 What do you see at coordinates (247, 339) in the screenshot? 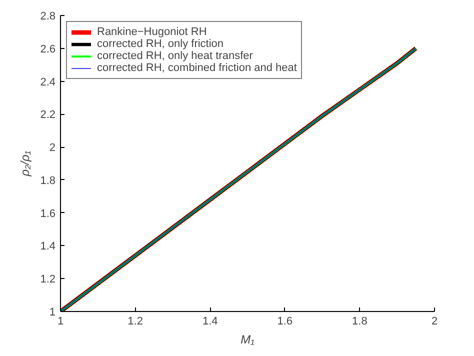
I see `x-axis-title: M₁` at bounding box center [247, 339].